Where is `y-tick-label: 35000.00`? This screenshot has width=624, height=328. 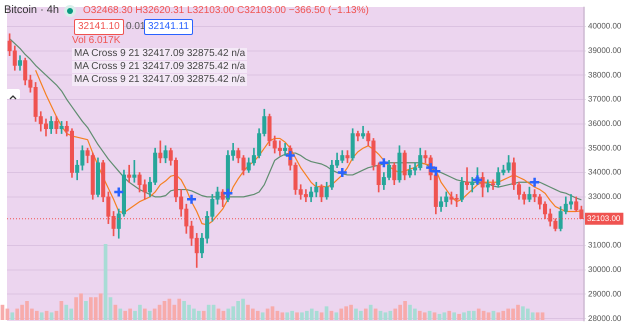 y-tick-label: 35000.00 is located at coordinates (605, 147).